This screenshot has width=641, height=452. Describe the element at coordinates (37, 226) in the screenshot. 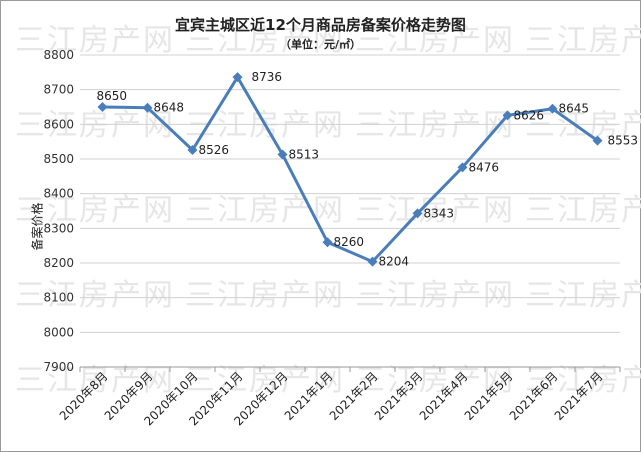

I see `y-axis-label: 备案价格` at that location.